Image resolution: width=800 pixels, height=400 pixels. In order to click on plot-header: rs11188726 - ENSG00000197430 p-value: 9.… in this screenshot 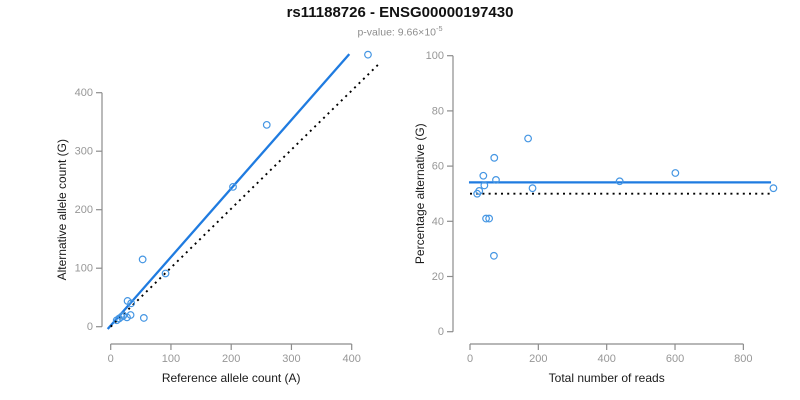, I will do `click(400, 21)`.